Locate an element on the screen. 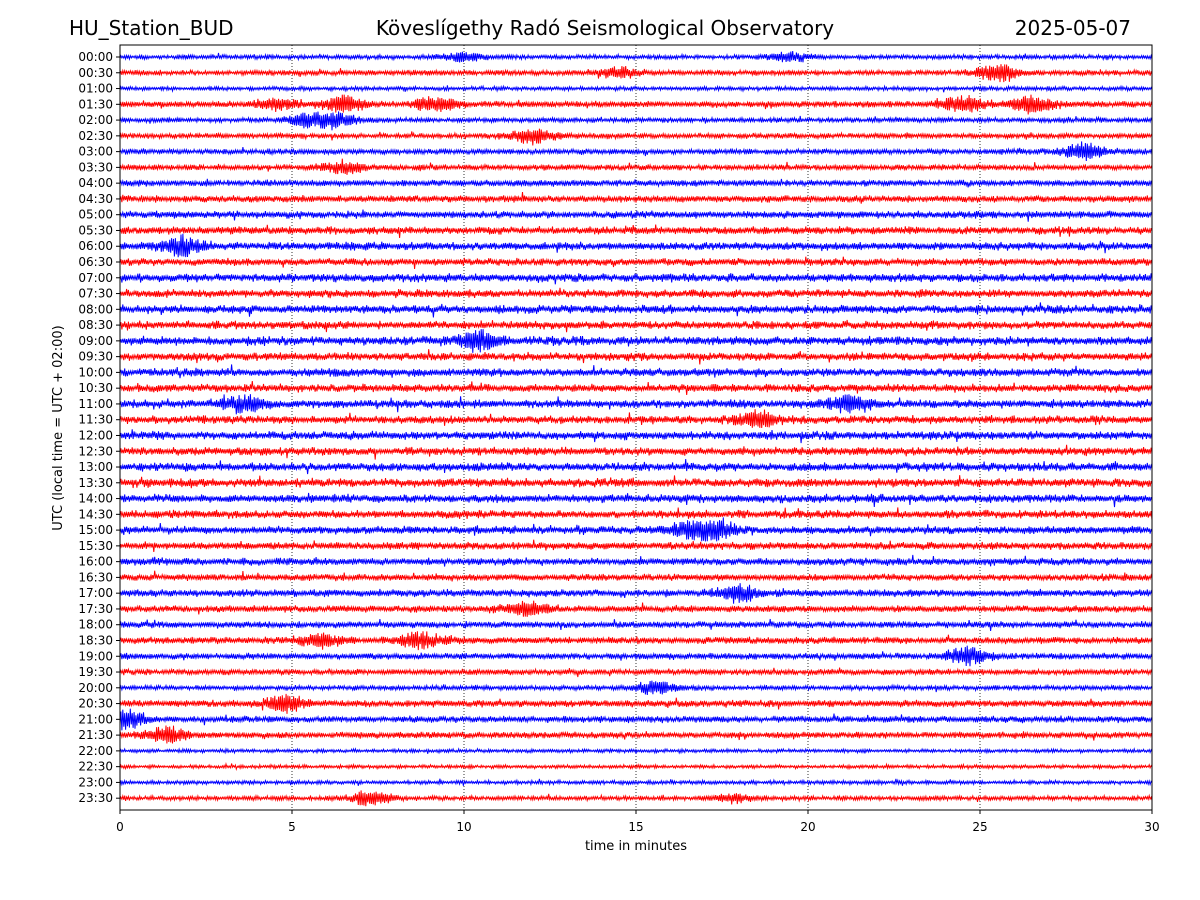 The image size is (1200, 900). x-tick-label: 20 is located at coordinates (807, 827).